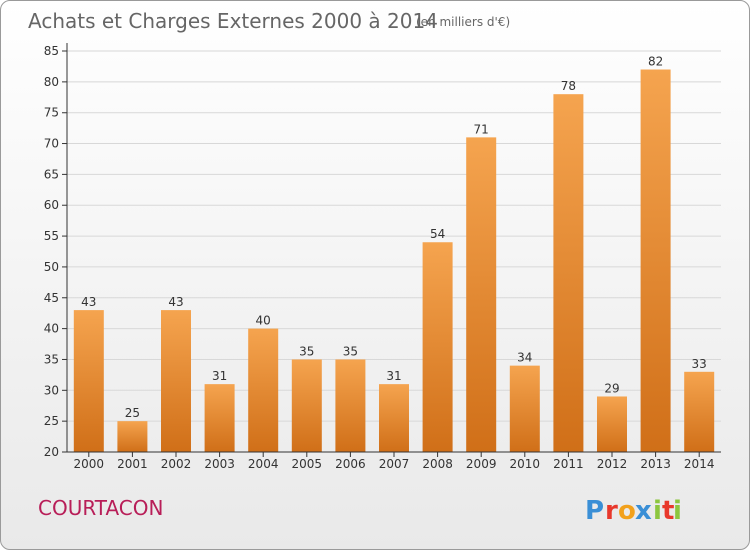 This screenshot has width=750, height=550. What do you see at coordinates (655, 464) in the screenshot?
I see `x-tick-label: 2013` at bounding box center [655, 464].